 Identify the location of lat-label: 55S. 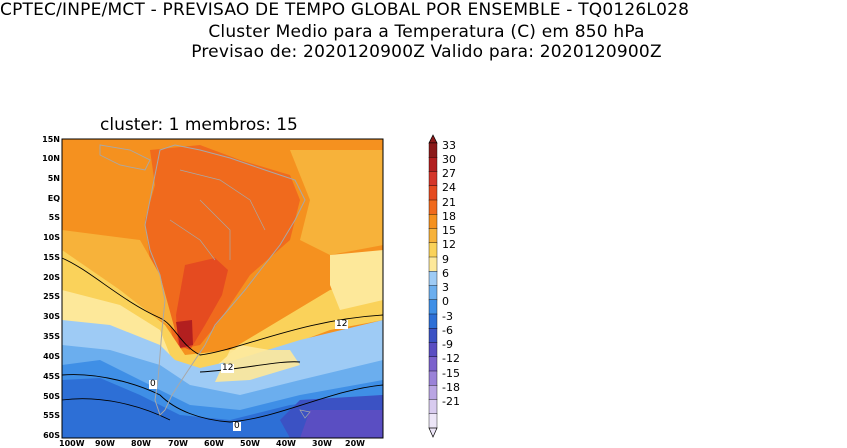
(51, 415).